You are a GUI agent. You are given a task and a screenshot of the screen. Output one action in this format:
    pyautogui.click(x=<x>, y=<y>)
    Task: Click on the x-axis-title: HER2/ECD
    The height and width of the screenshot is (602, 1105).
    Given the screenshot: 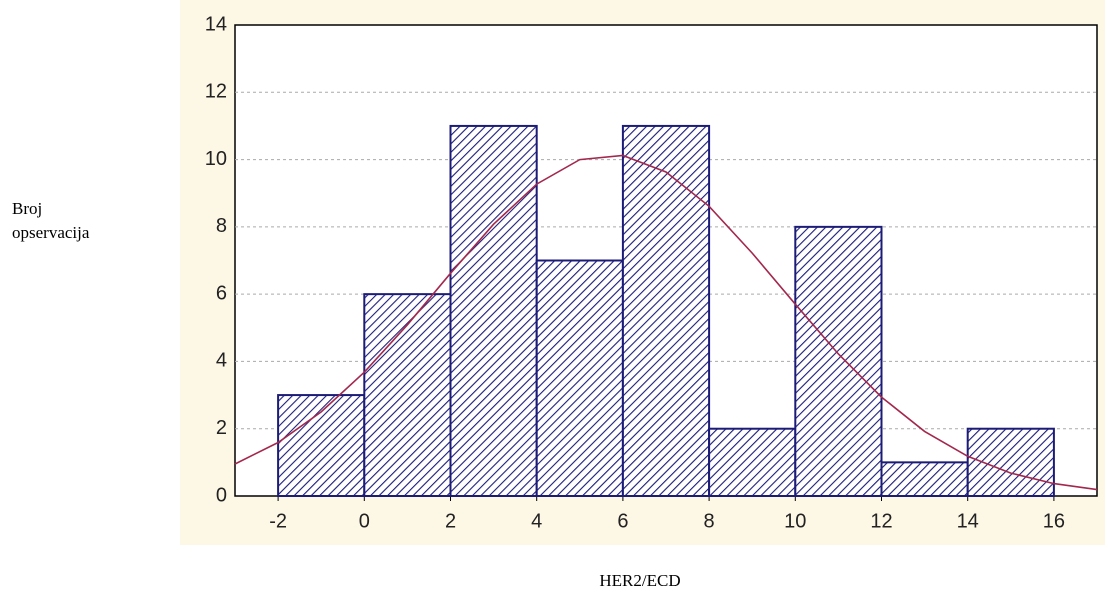 What is the action you would take?
    pyautogui.click(x=639, y=580)
    